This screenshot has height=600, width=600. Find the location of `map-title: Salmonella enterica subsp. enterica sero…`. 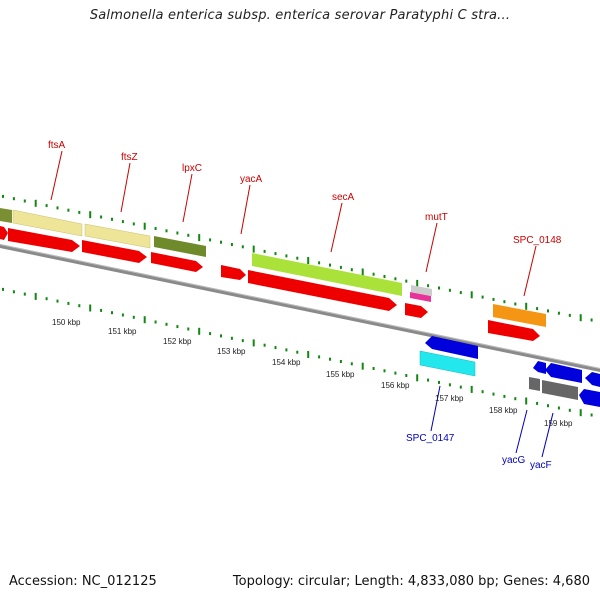

map-title: Salmonella enterica subsp. enterica sero… is located at coordinates (300, 15).